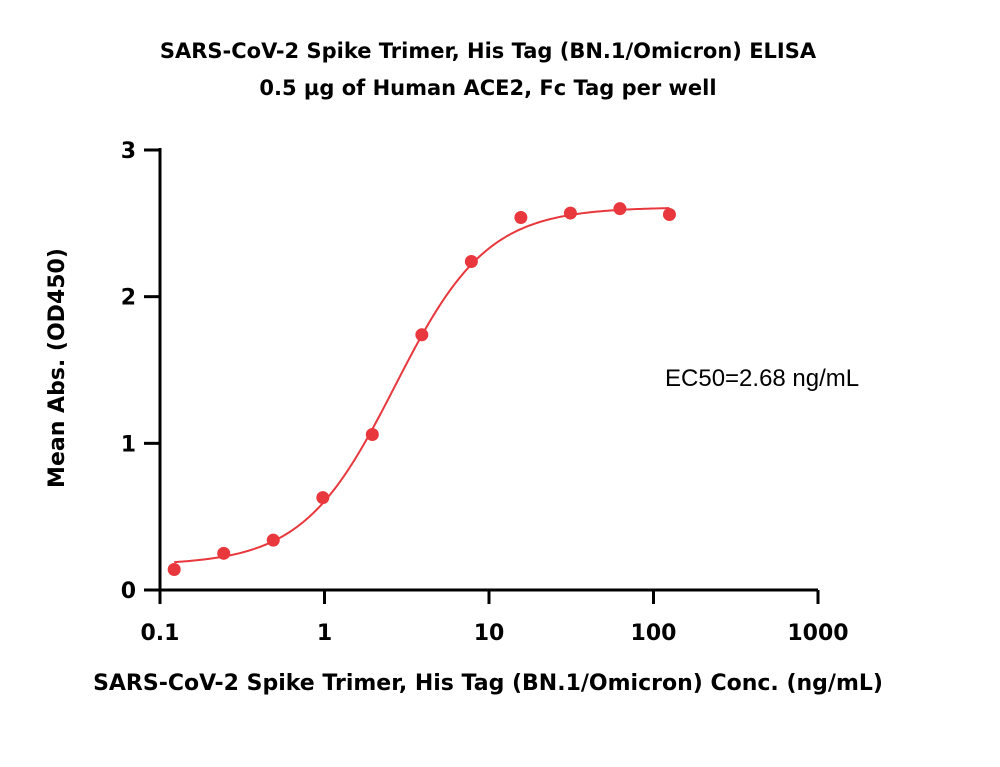 This screenshot has height=767, width=1000. What do you see at coordinates (128, 298) in the screenshot?
I see `y-tick-label: 2` at bounding box center [128, 298].